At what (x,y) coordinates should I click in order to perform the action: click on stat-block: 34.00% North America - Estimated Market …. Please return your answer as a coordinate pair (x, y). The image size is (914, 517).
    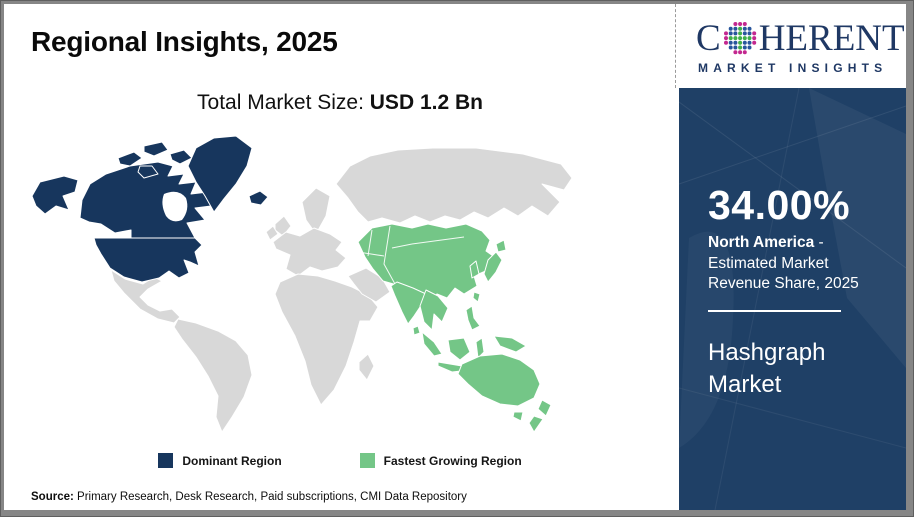
    Looking at the image, I should click on (801, 292).